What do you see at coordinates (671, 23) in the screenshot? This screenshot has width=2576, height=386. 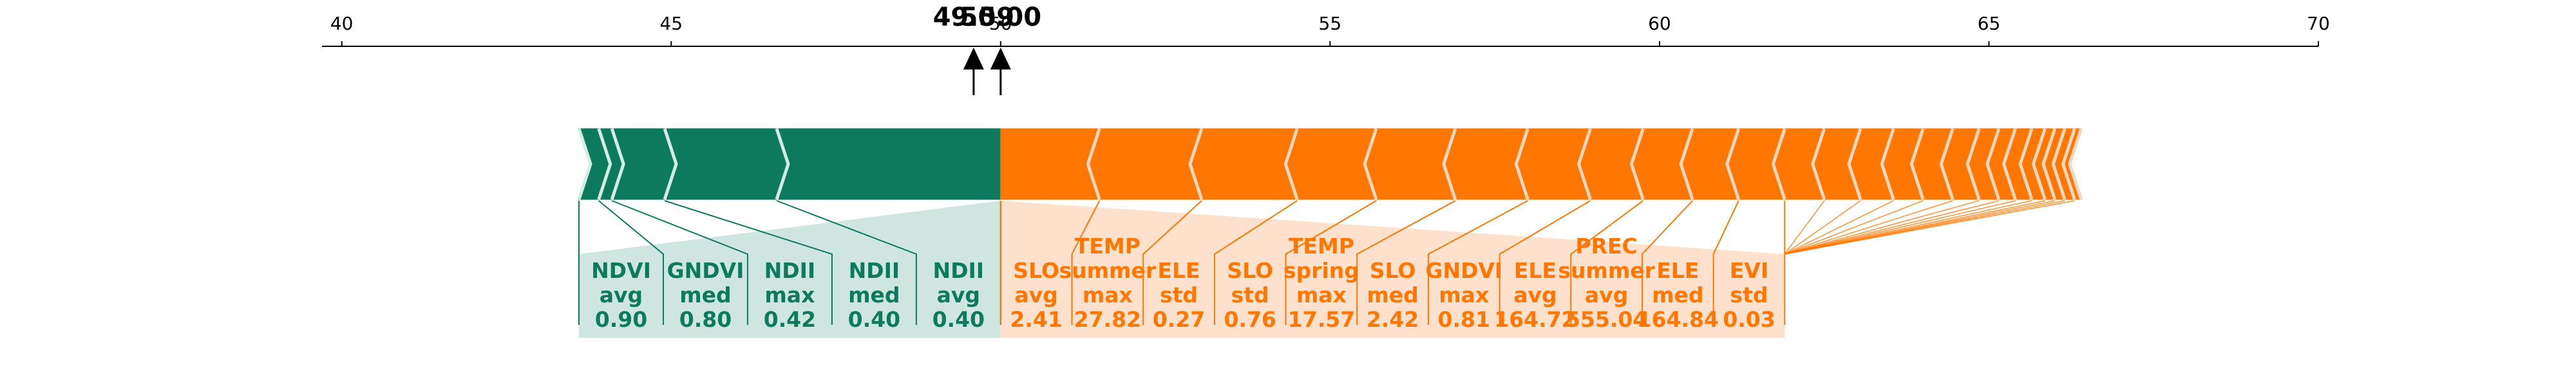 I see `tick-label: 45` at bounding box center [671, 23].